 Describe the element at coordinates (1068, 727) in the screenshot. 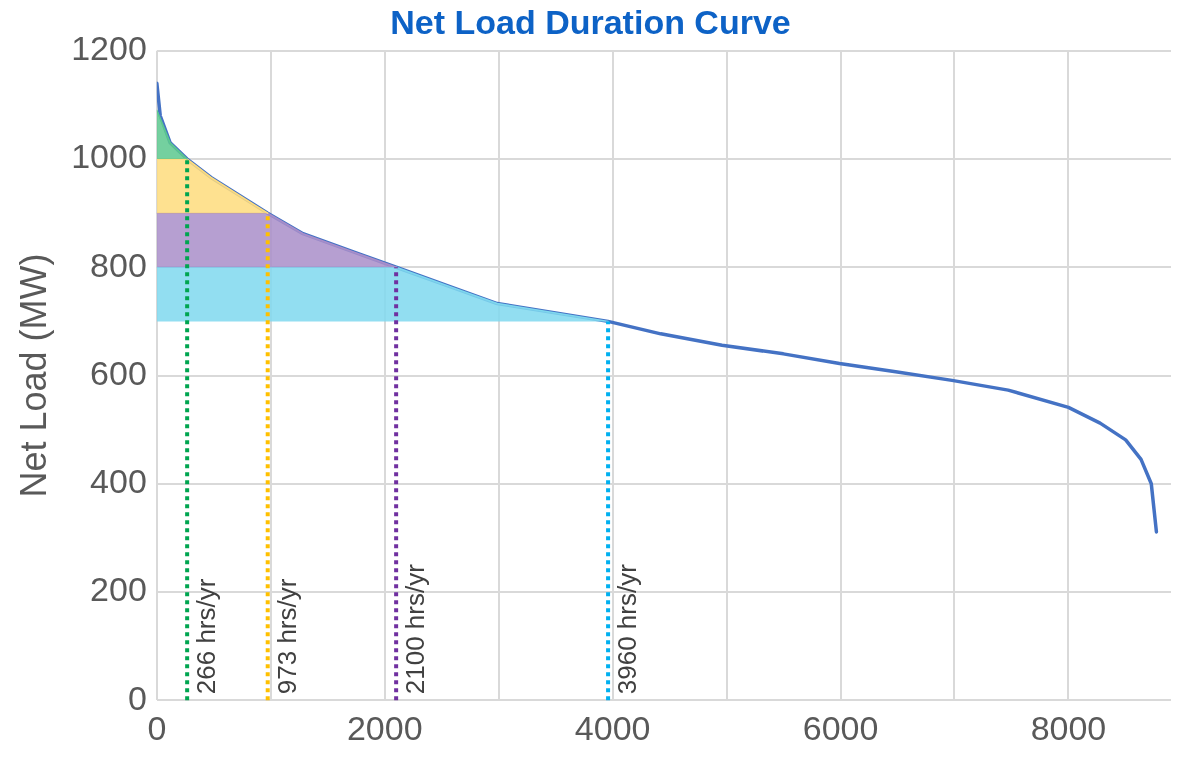

I see `x-tick-label: 8000` at that location.